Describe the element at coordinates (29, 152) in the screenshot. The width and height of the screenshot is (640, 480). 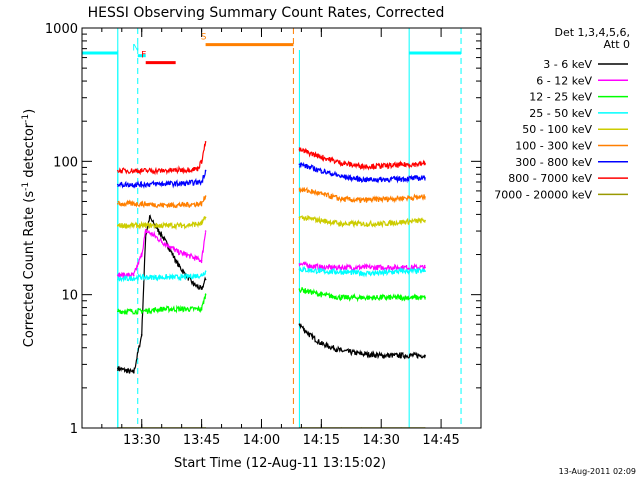
I see `y-axis-label-mid: detector` at that location.